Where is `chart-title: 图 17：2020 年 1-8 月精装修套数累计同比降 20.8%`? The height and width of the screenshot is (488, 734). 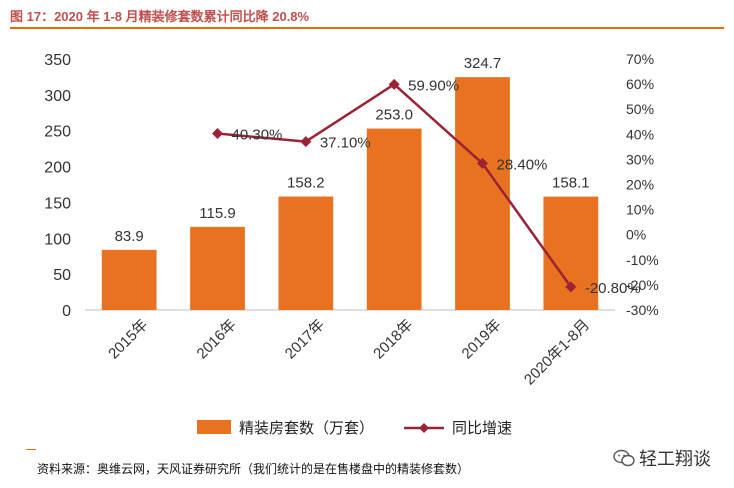
chart-title: 图 17：2020 年 1-8 月精装修套数累计同比降 20.8% is located at coordinates (160, 16).